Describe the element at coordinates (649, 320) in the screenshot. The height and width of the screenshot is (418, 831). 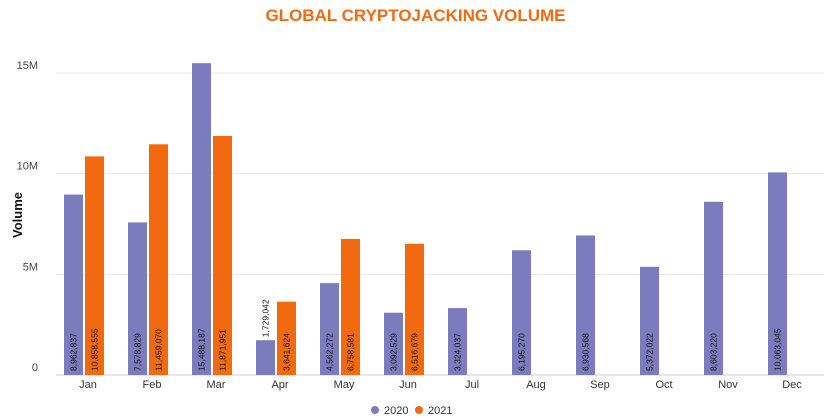
I see `bar-2020-oct` at that location.